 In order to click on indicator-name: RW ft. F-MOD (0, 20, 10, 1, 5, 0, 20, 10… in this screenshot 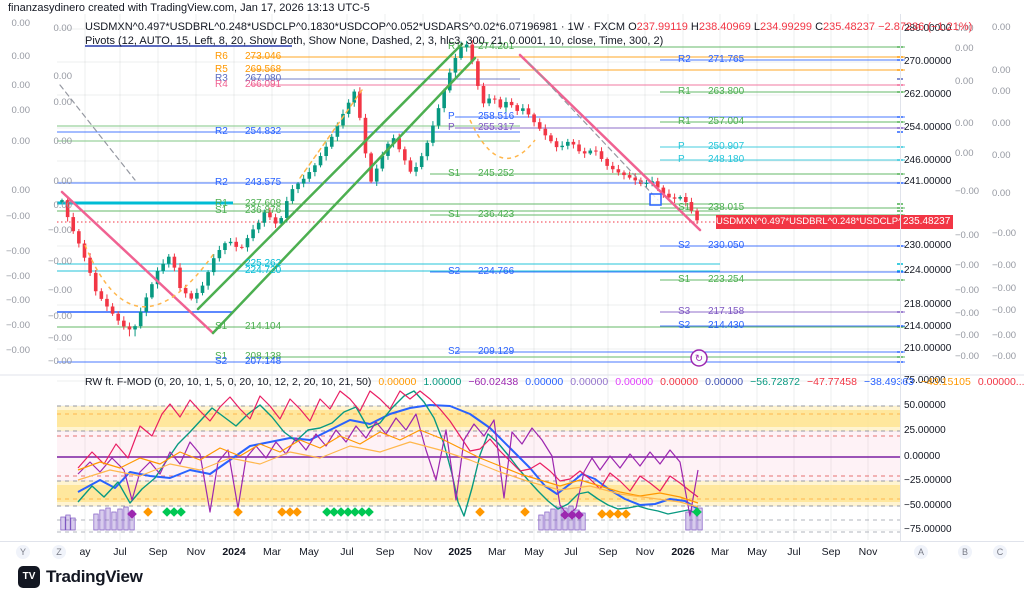, I will do `click(228, 382)`.